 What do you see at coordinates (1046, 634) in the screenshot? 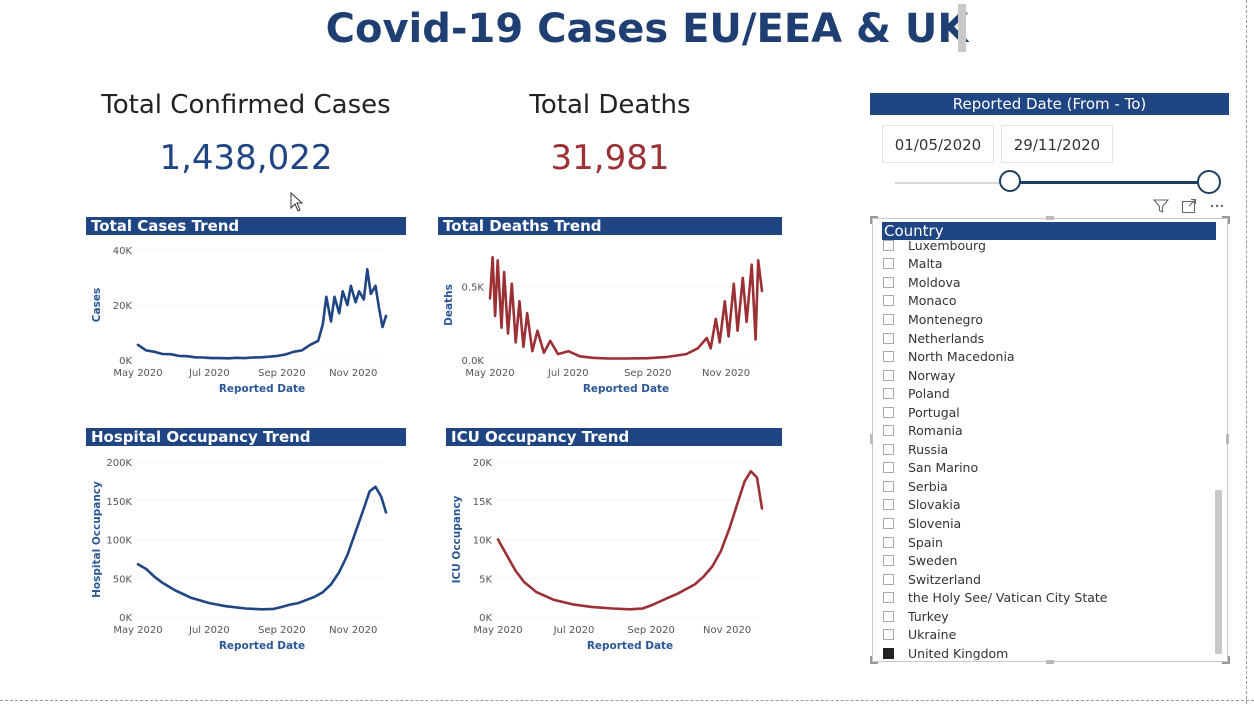
I see `country-item: Ukraine` at bounding box center [1046, 634].